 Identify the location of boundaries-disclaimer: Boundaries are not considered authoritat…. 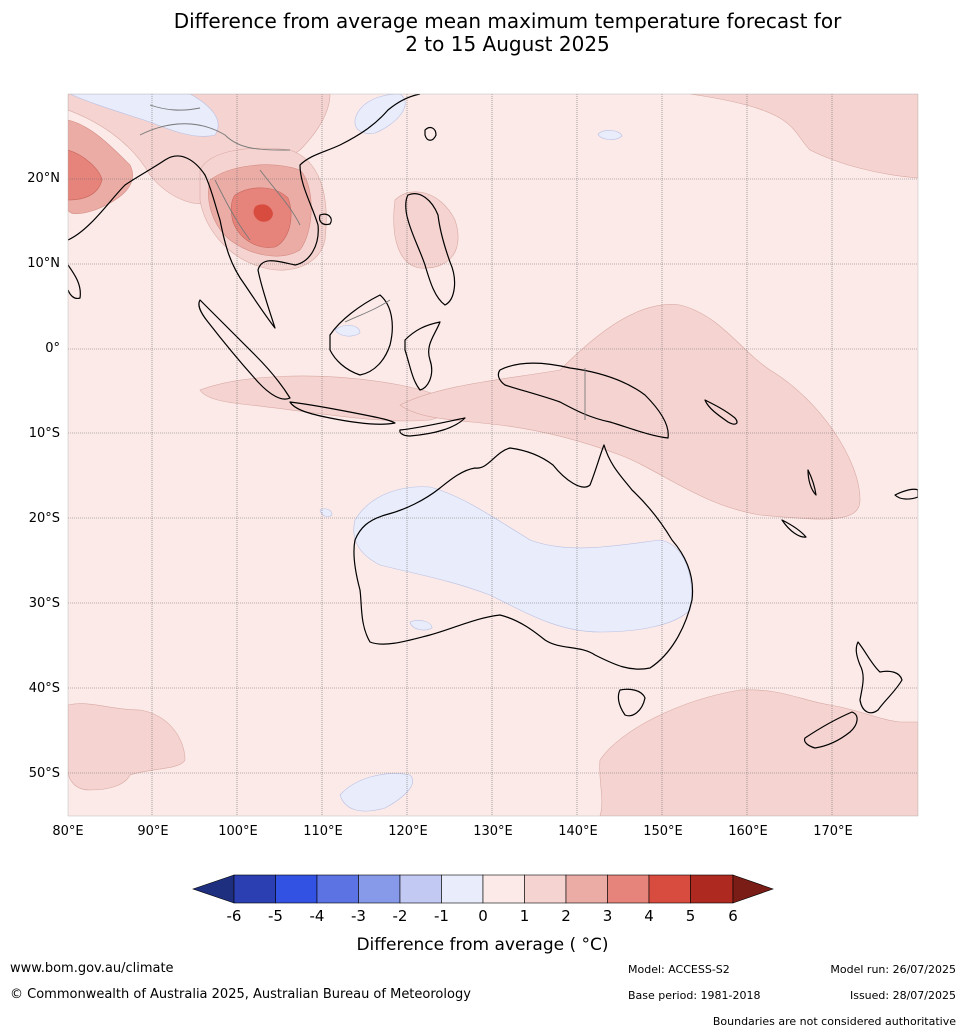
(834, 1021).